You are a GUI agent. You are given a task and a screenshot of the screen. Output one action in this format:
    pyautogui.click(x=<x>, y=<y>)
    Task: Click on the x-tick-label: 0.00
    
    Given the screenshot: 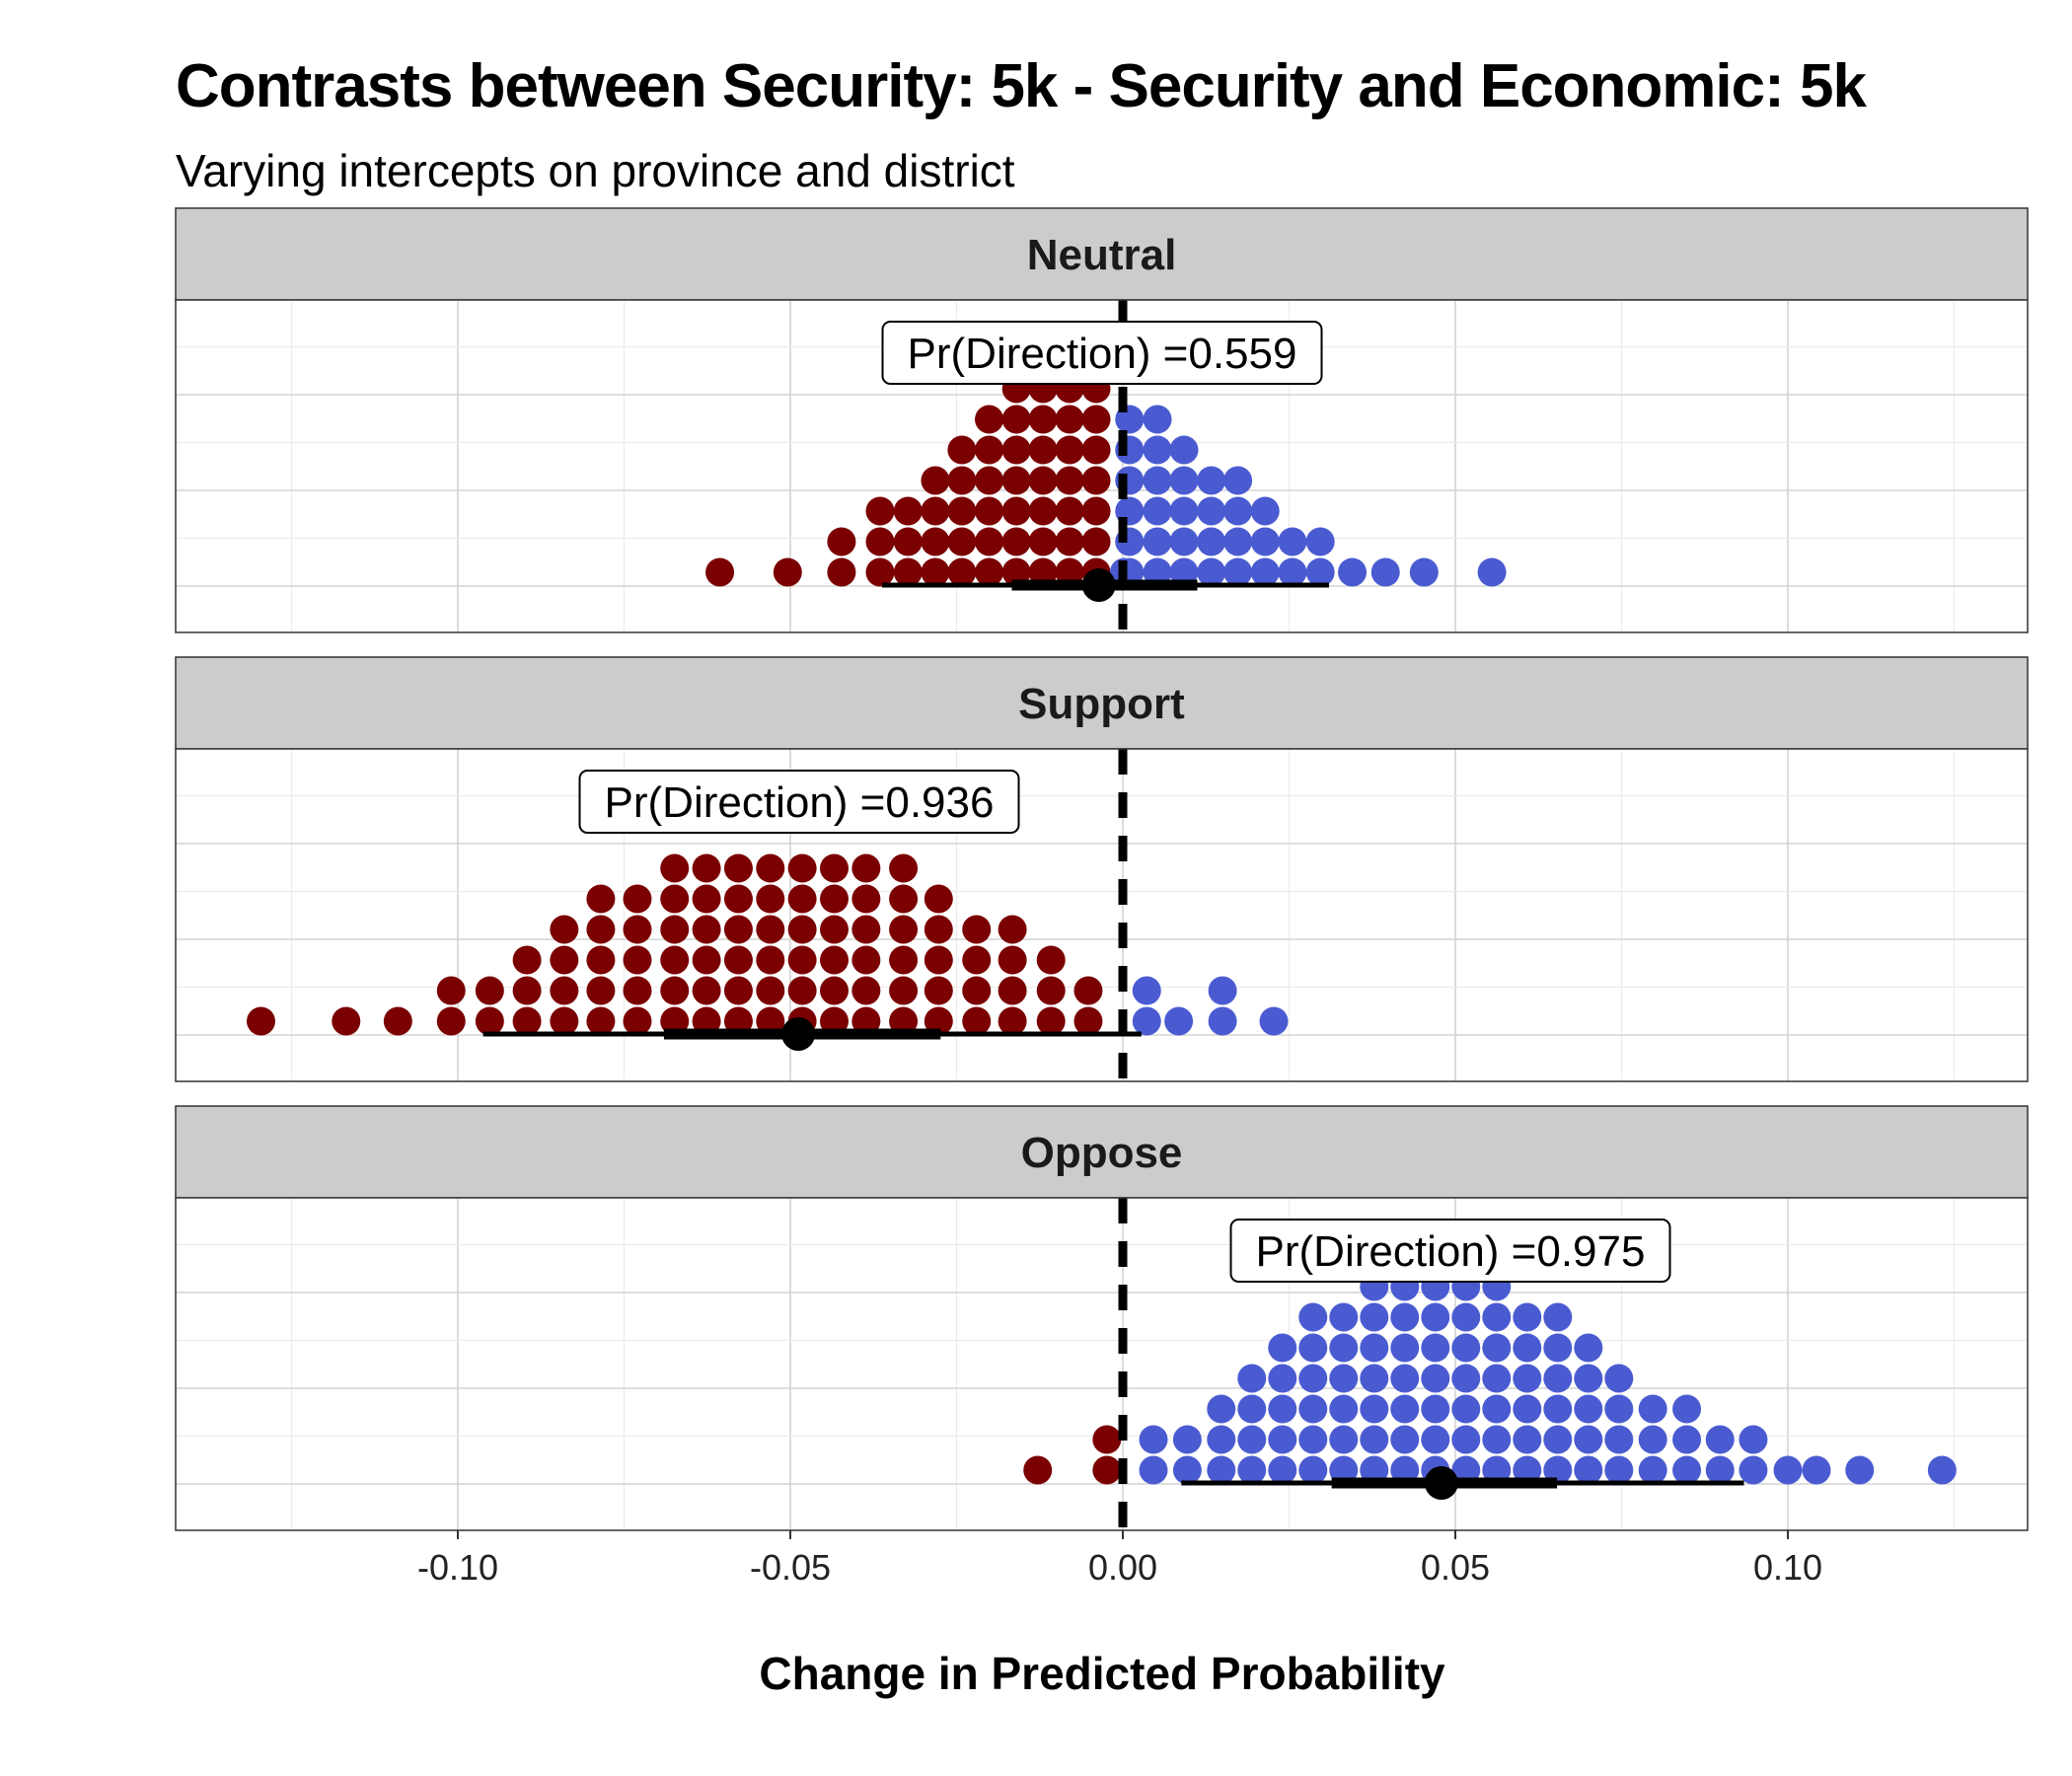 What is the action you would take?
    pyautogui.click(x=1122, y=1567)
    